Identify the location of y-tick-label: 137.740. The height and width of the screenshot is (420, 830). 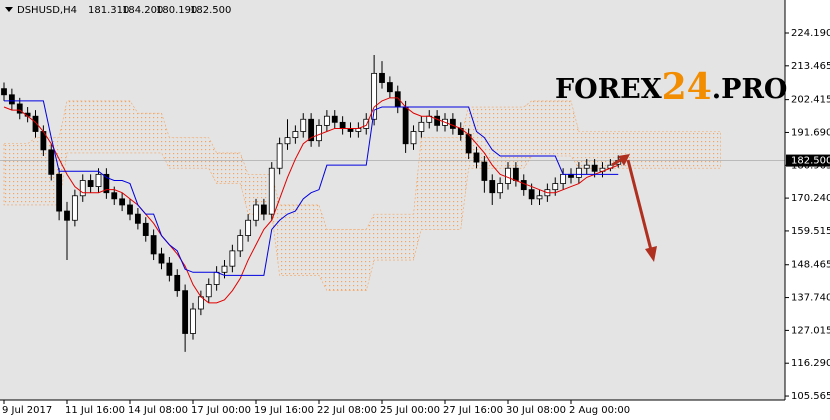
(810, 298).